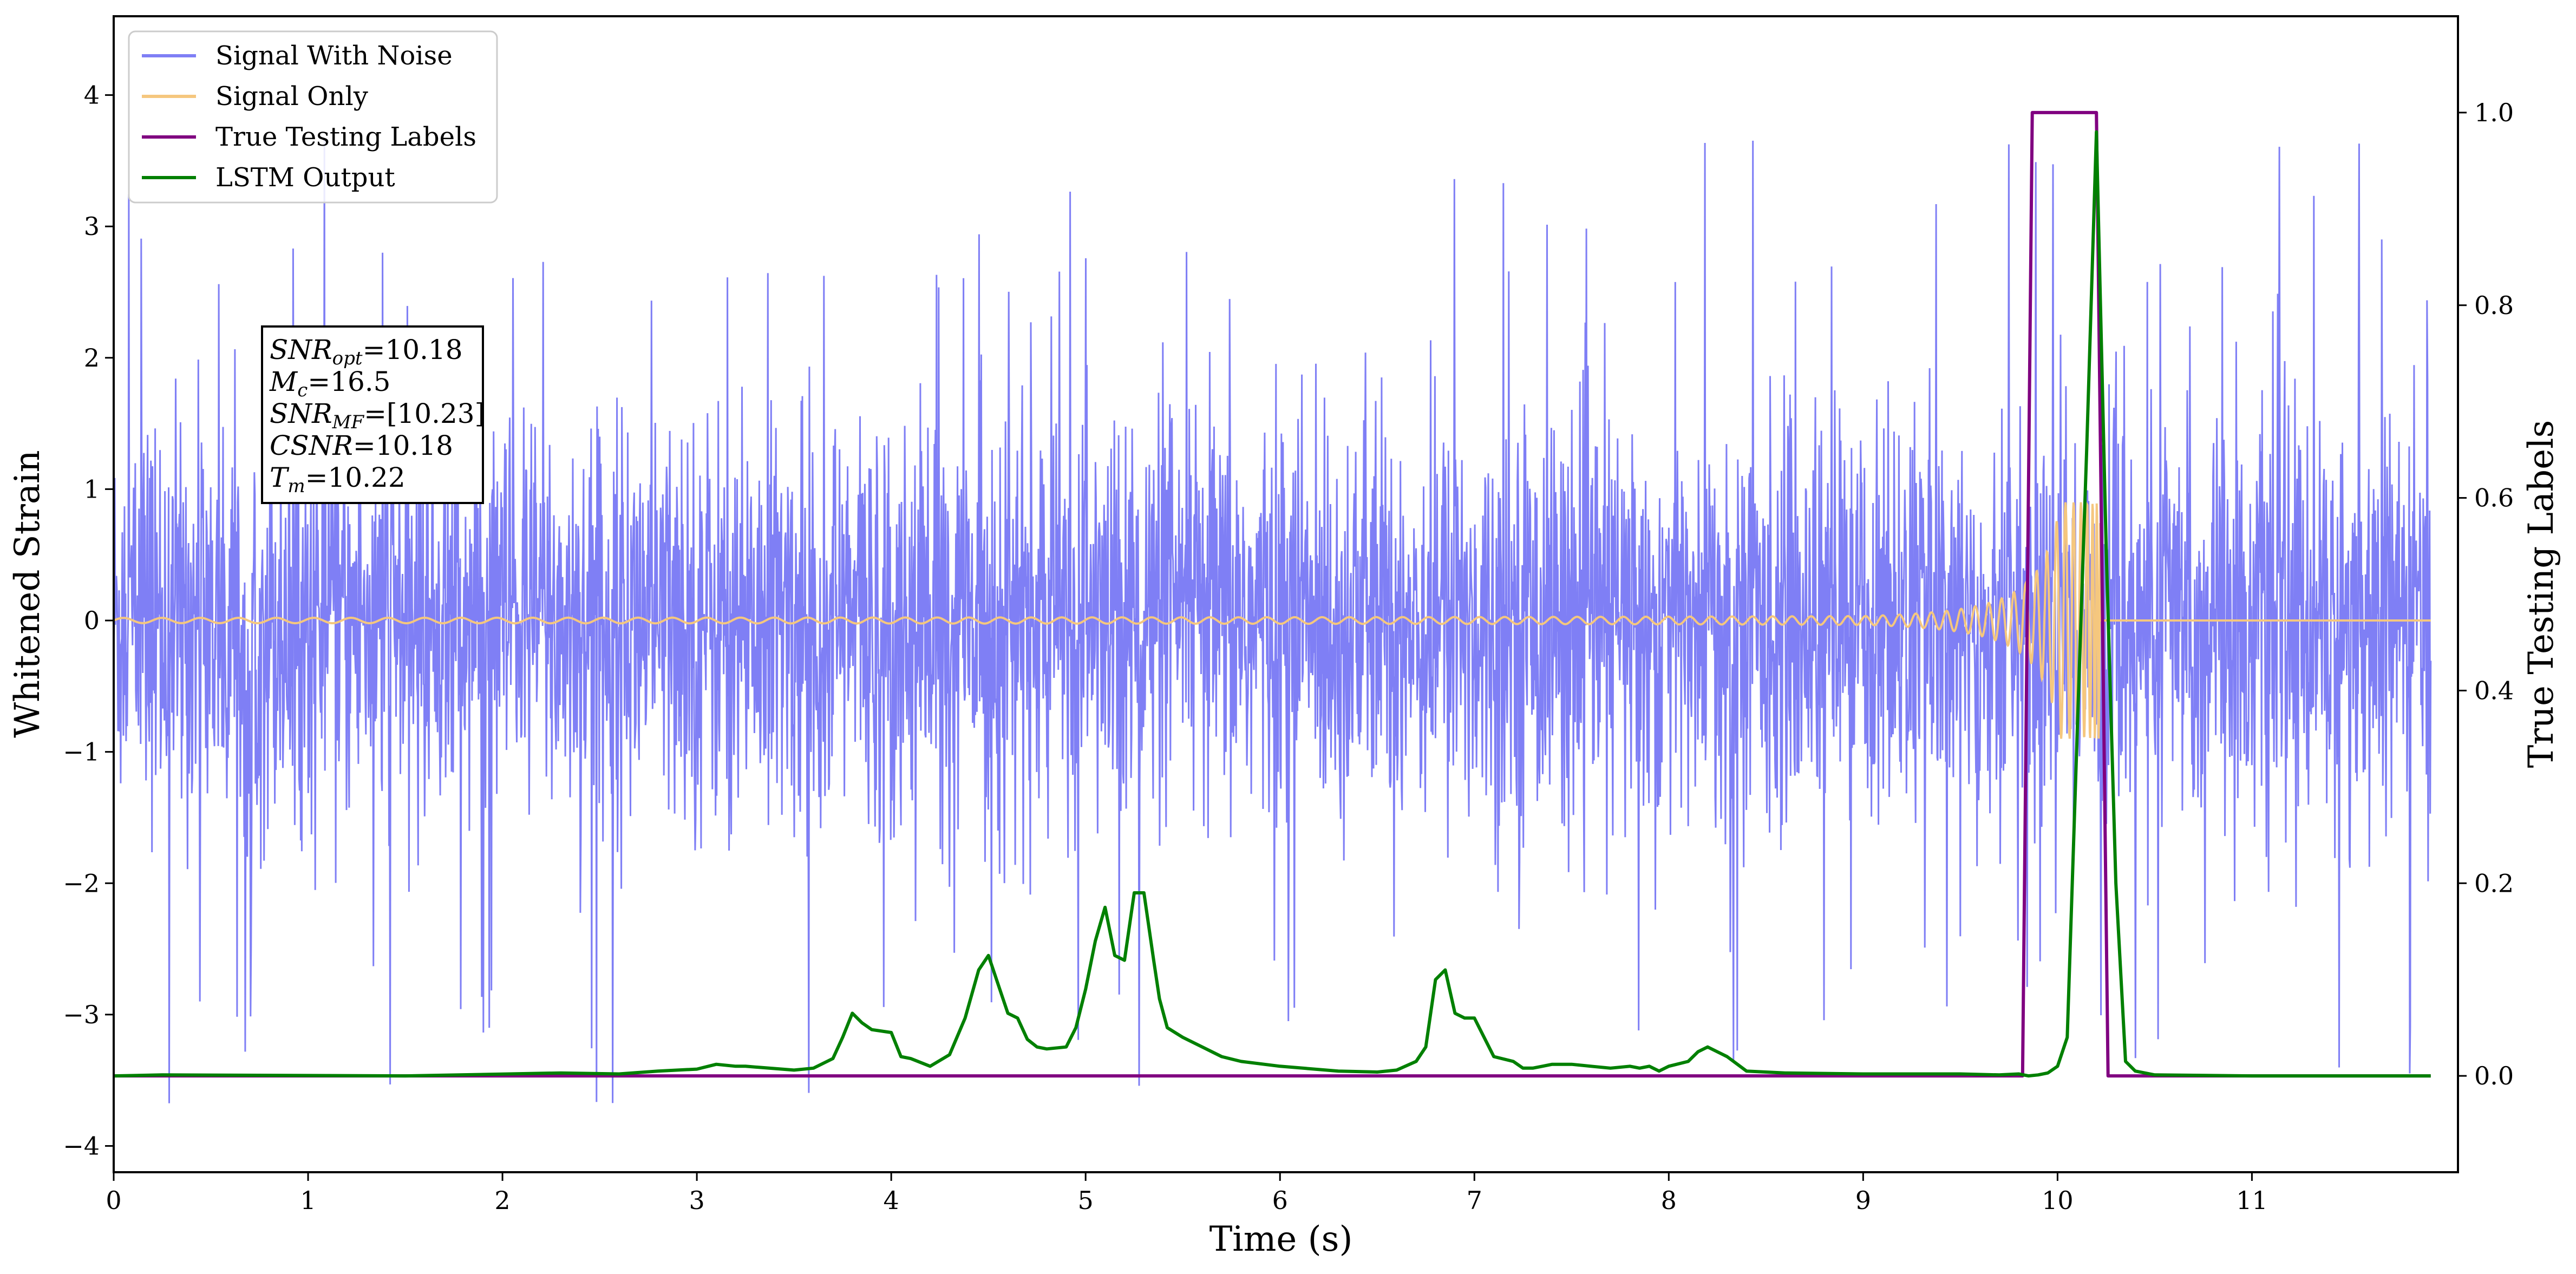 This screenshot has height=1274, width=2576. Describe the element at coordinates (334, 56) in the screenshot. I see `legend-label: Signal With Noise` at that location.